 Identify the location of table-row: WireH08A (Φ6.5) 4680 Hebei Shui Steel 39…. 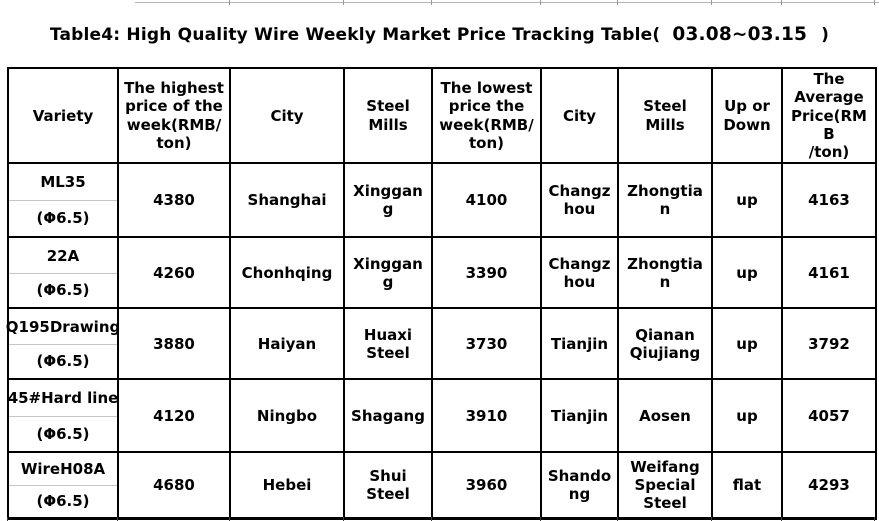
(442, 485).